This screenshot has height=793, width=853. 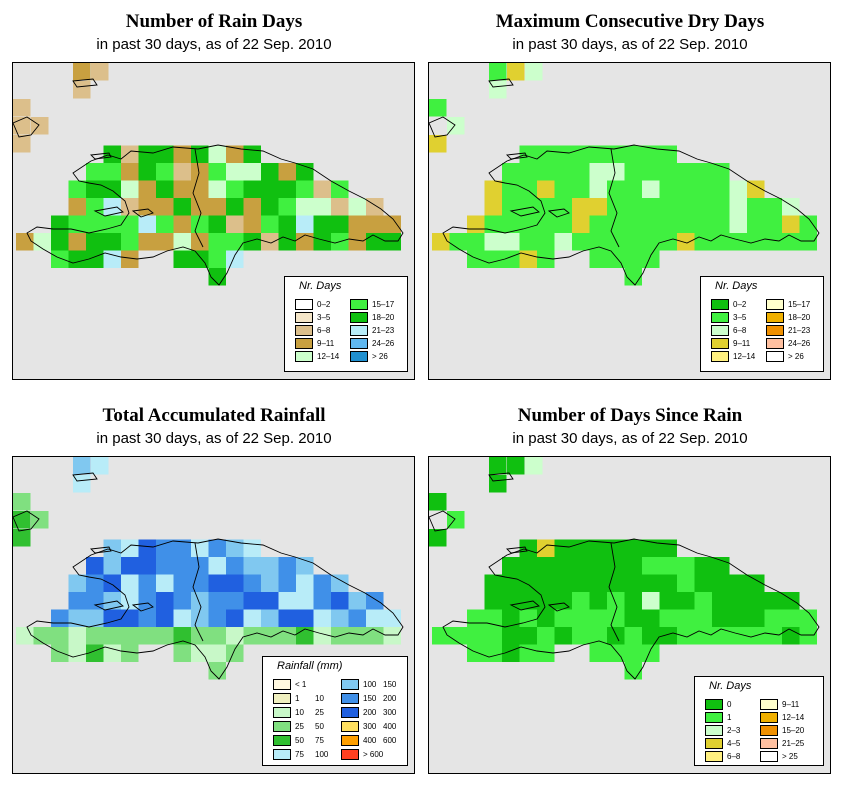 What do you see at coordinates (631, 215) in the screenshot?
I see `coastline` at bounding box center [631, 215].